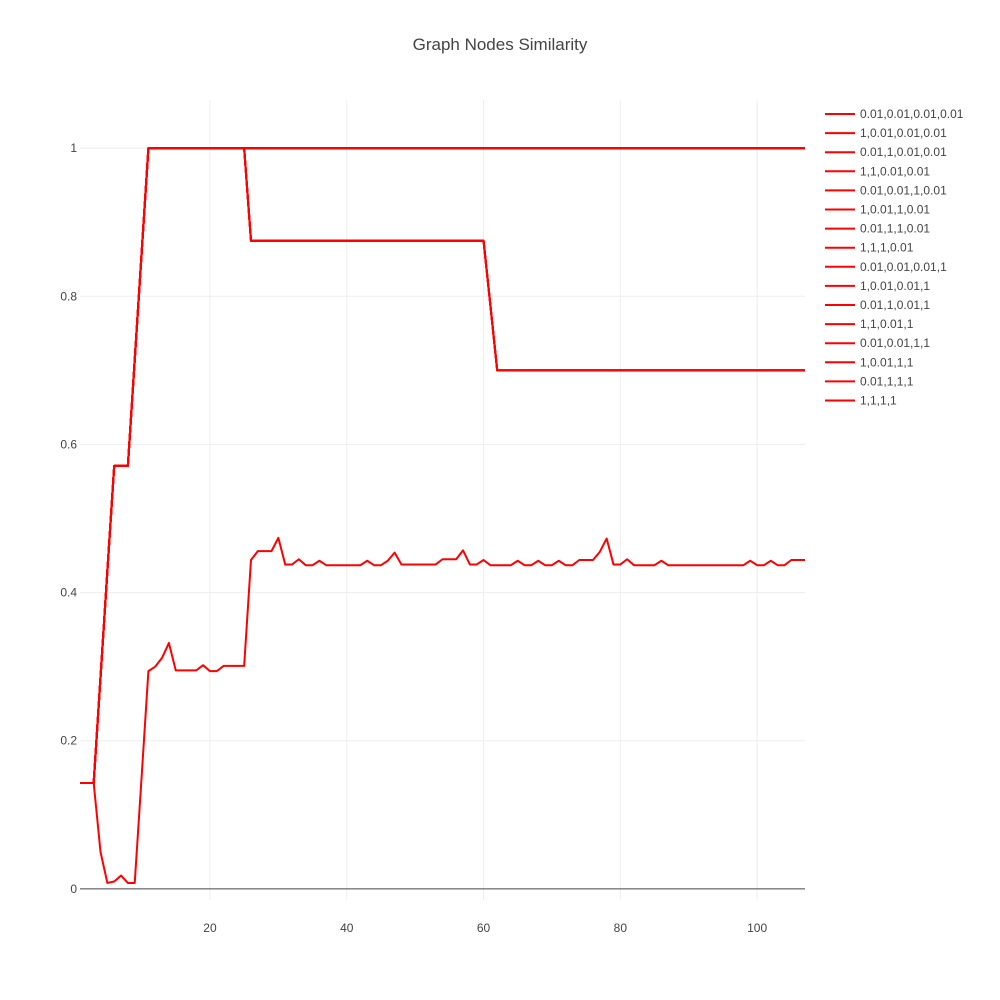 Image resolution: width=1000 pixels, height=1000 pixels. What do you see at coordinates (887, 324) in the screenshot?
I see `legend-label: 1,1,0.01,1` at bounding box center [887, 324].